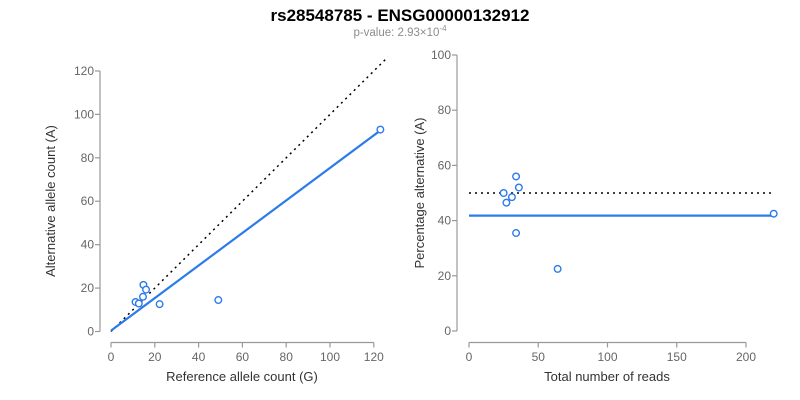 This screenshot has height=400, width=800. Describe the element at coordinates (419, 192) in the screenshot. I see `y-axis-title: Percentage alternative (A)` at that location.